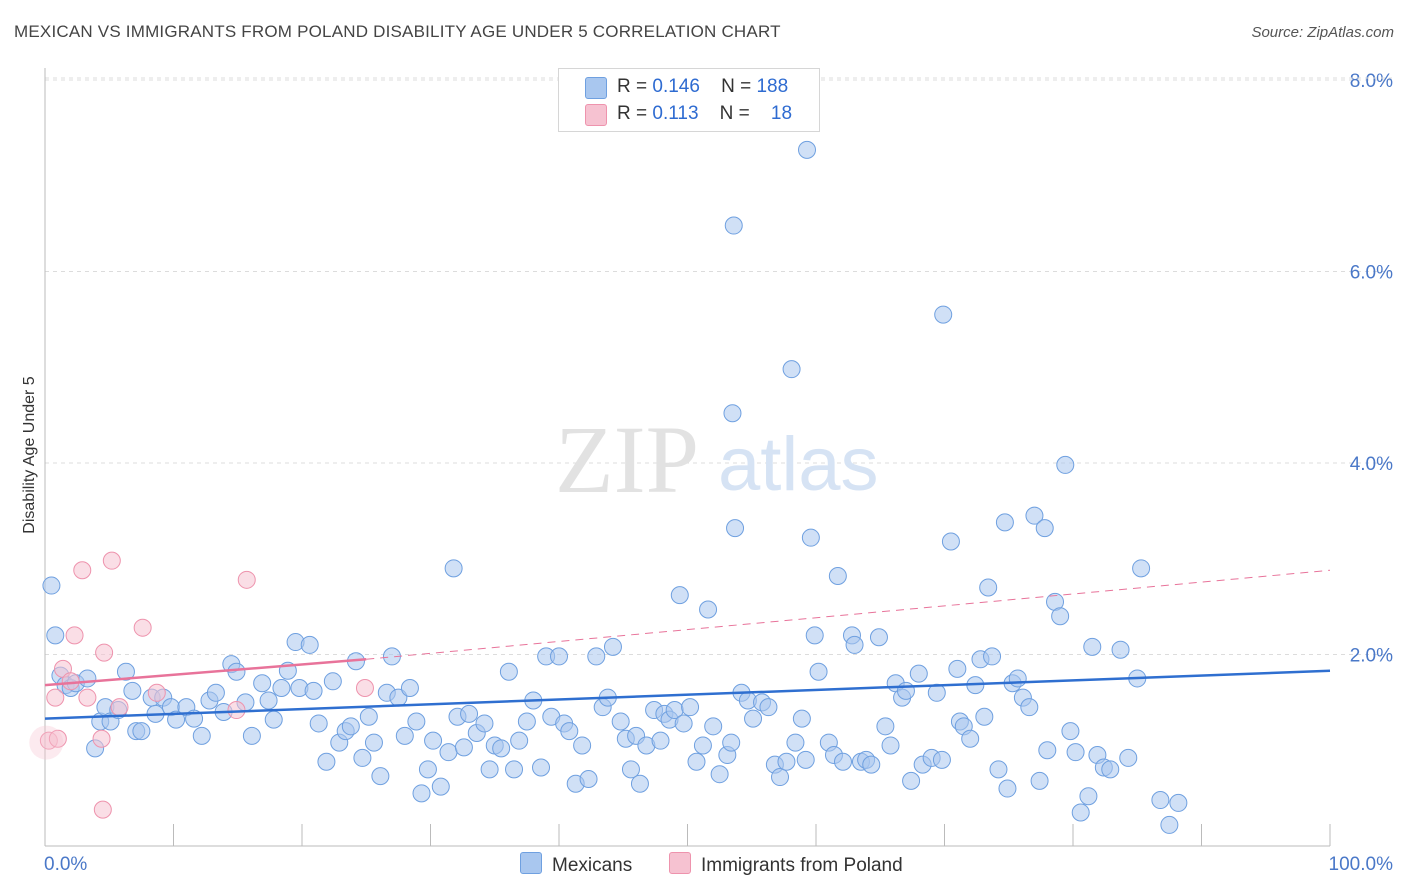  What do you see at coordinates (531, 863) in the screenshot?
I see `swatch-mexicans` at bounding box center [531, 863].